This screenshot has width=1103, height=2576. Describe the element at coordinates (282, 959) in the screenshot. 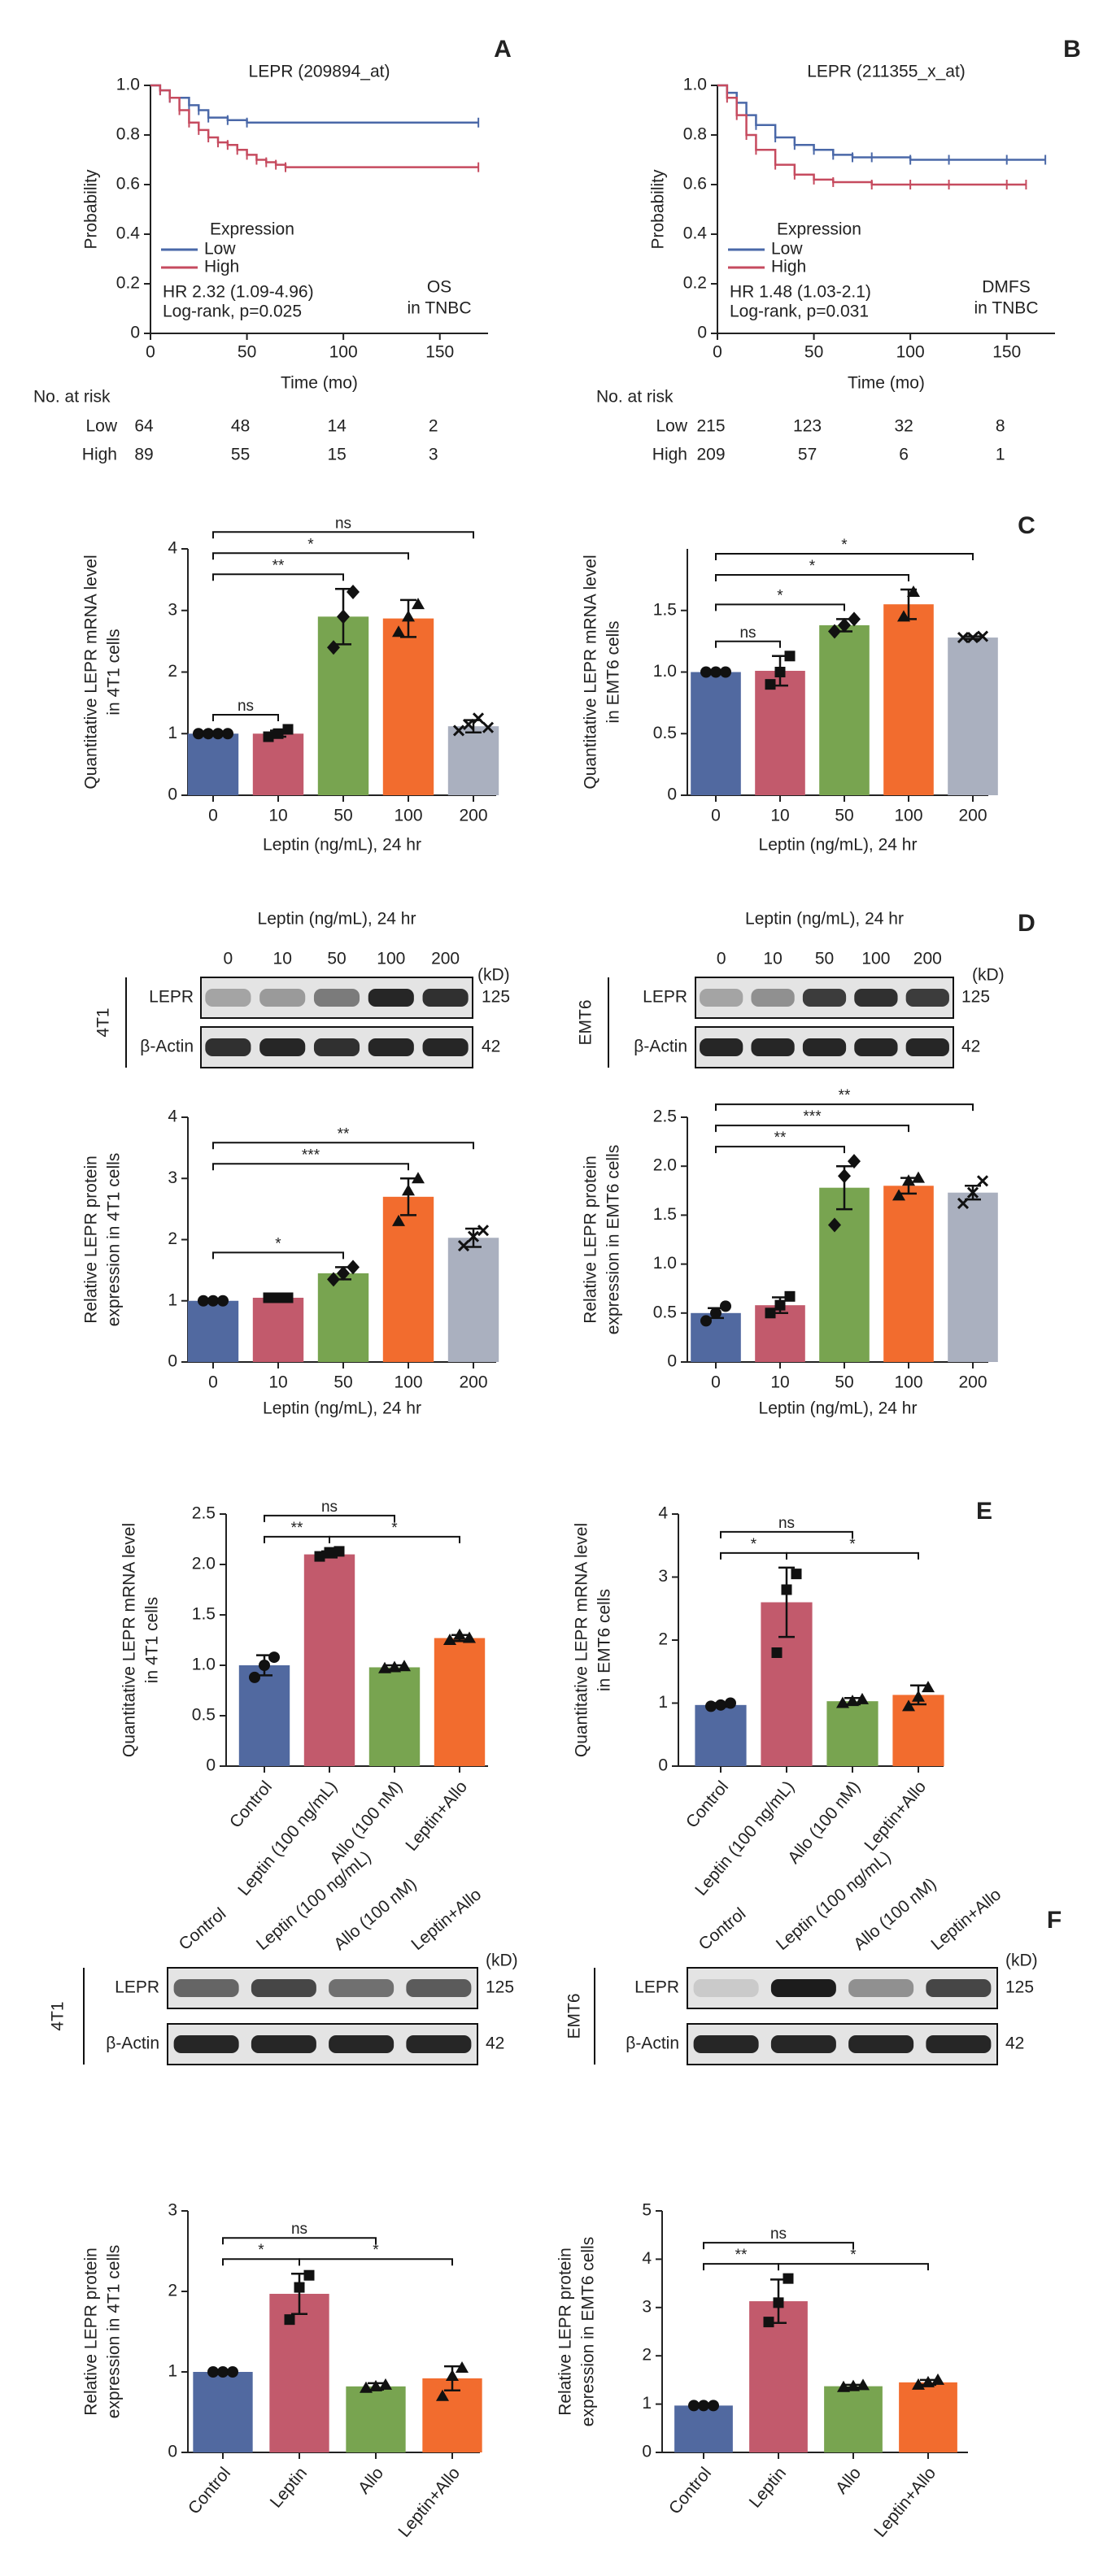

I see `lane-label: 10` at that location.